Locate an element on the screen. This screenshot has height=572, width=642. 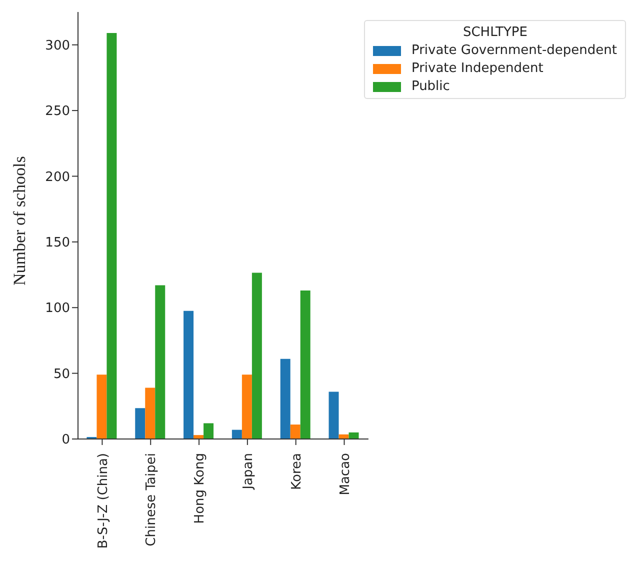
x-tick-label: Japan is located at coordinates (248, 471).